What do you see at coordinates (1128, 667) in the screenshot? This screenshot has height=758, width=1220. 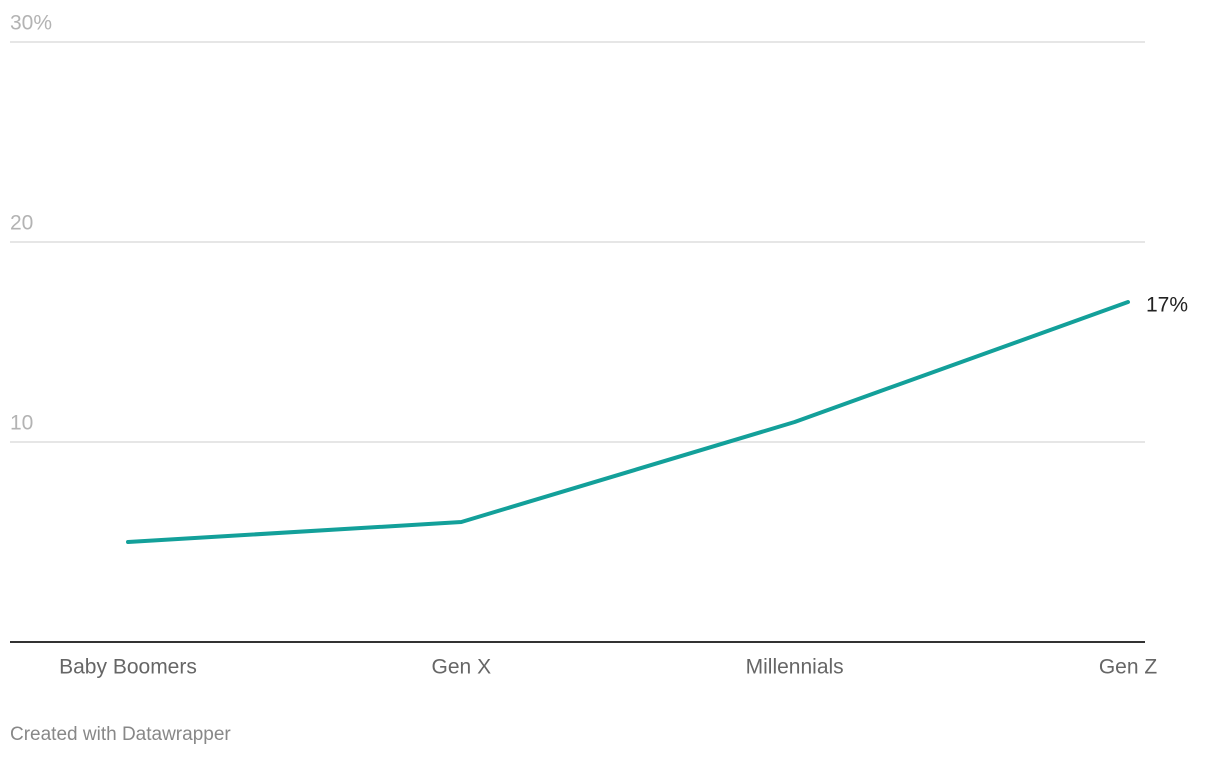 I see `x-tick-label: Gen Z` at bounding box center [1128, 667].